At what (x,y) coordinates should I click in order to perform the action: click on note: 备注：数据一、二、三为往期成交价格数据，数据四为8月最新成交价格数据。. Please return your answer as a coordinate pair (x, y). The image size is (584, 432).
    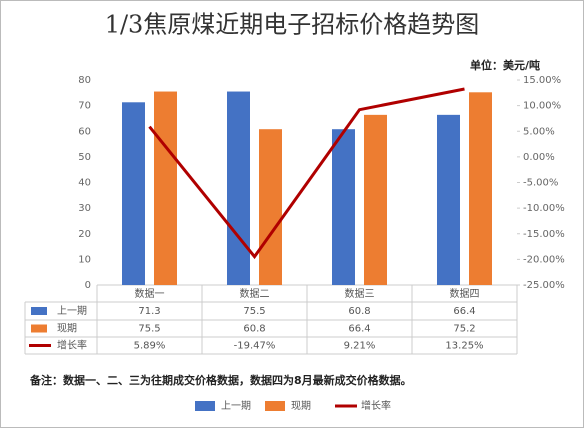
    Looking at the image, I should click on (220, 380).